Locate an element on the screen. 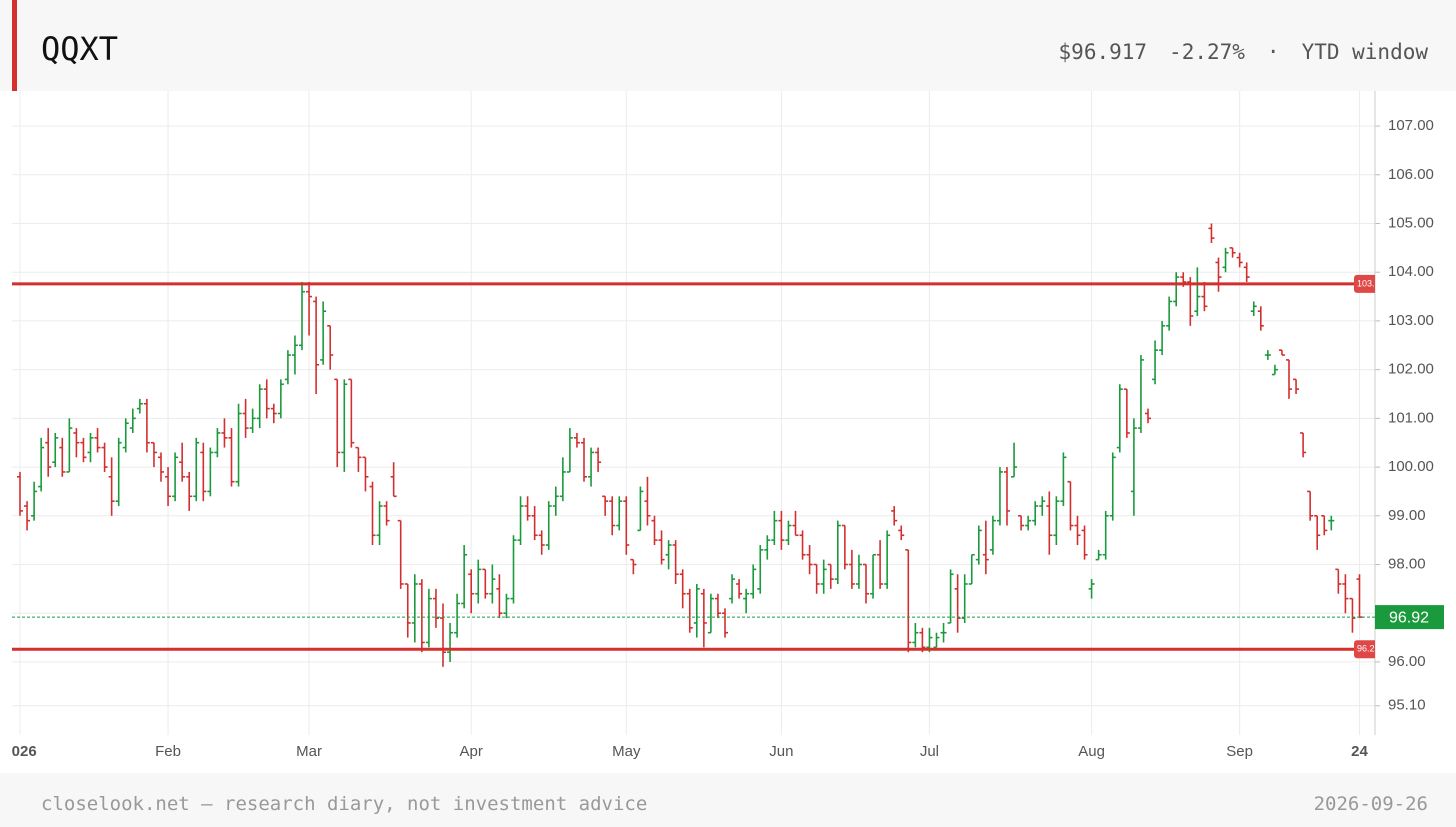  x-tick-label: May is located at coordinates (626, 751).